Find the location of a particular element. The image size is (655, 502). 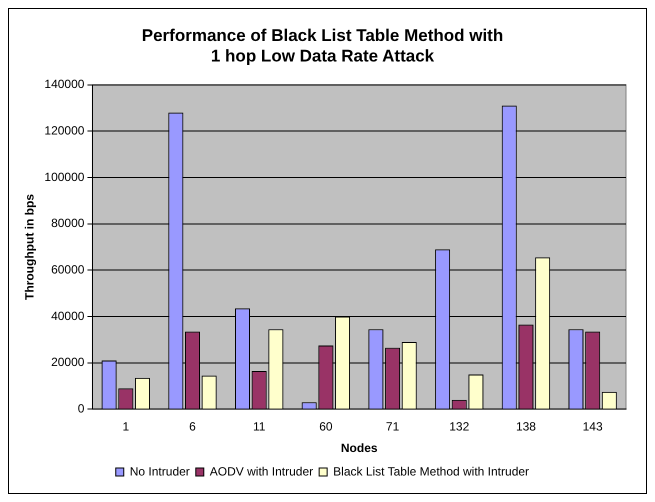

y-axis-title: Throughput in bps is located at coordinates (29, 247).